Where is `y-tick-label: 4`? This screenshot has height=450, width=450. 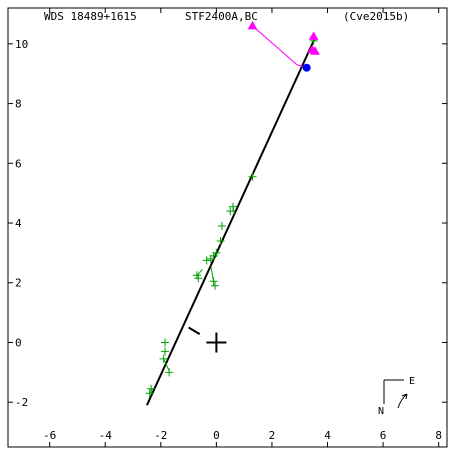
y-tick-label: 4 is located at coordinates (18, 223).